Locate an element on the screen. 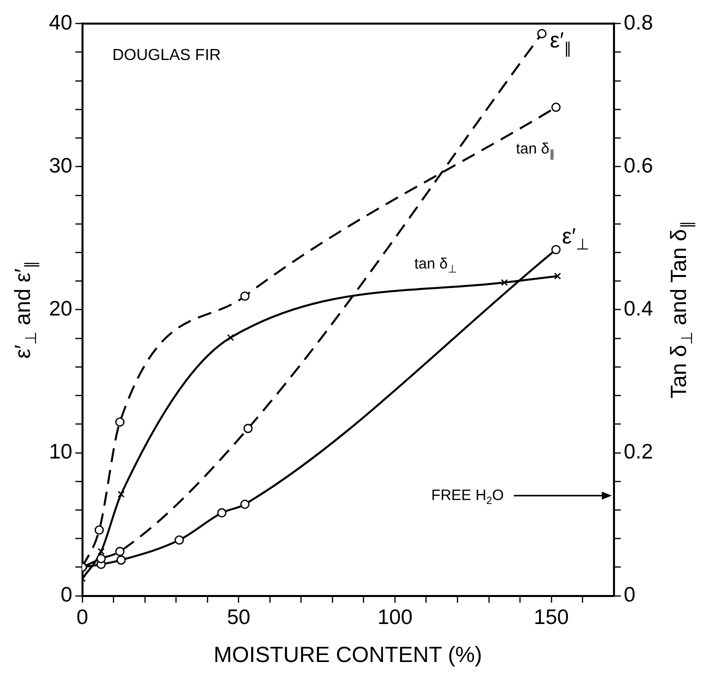 This screenshot has width=704, height=678. x-tick-label: 150 is located at coordinates (551, 618).